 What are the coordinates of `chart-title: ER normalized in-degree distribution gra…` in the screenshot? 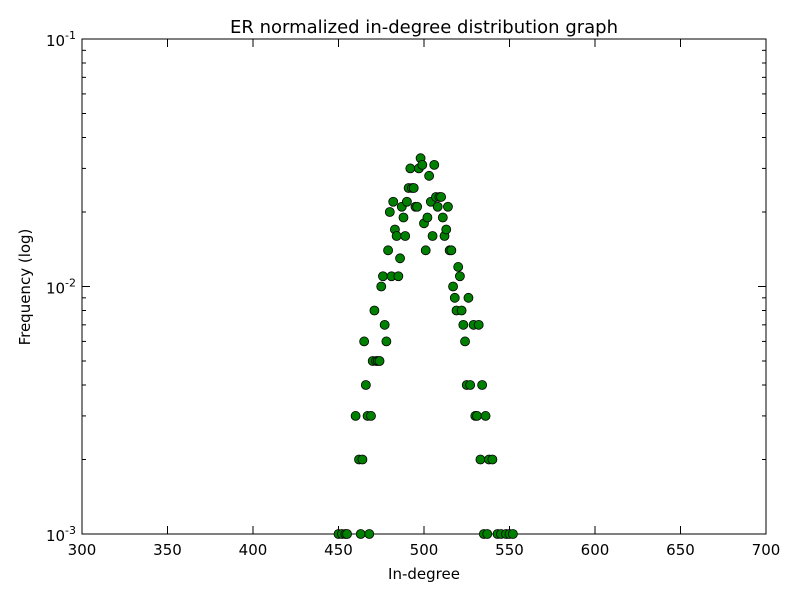 It's located at (424, 27).